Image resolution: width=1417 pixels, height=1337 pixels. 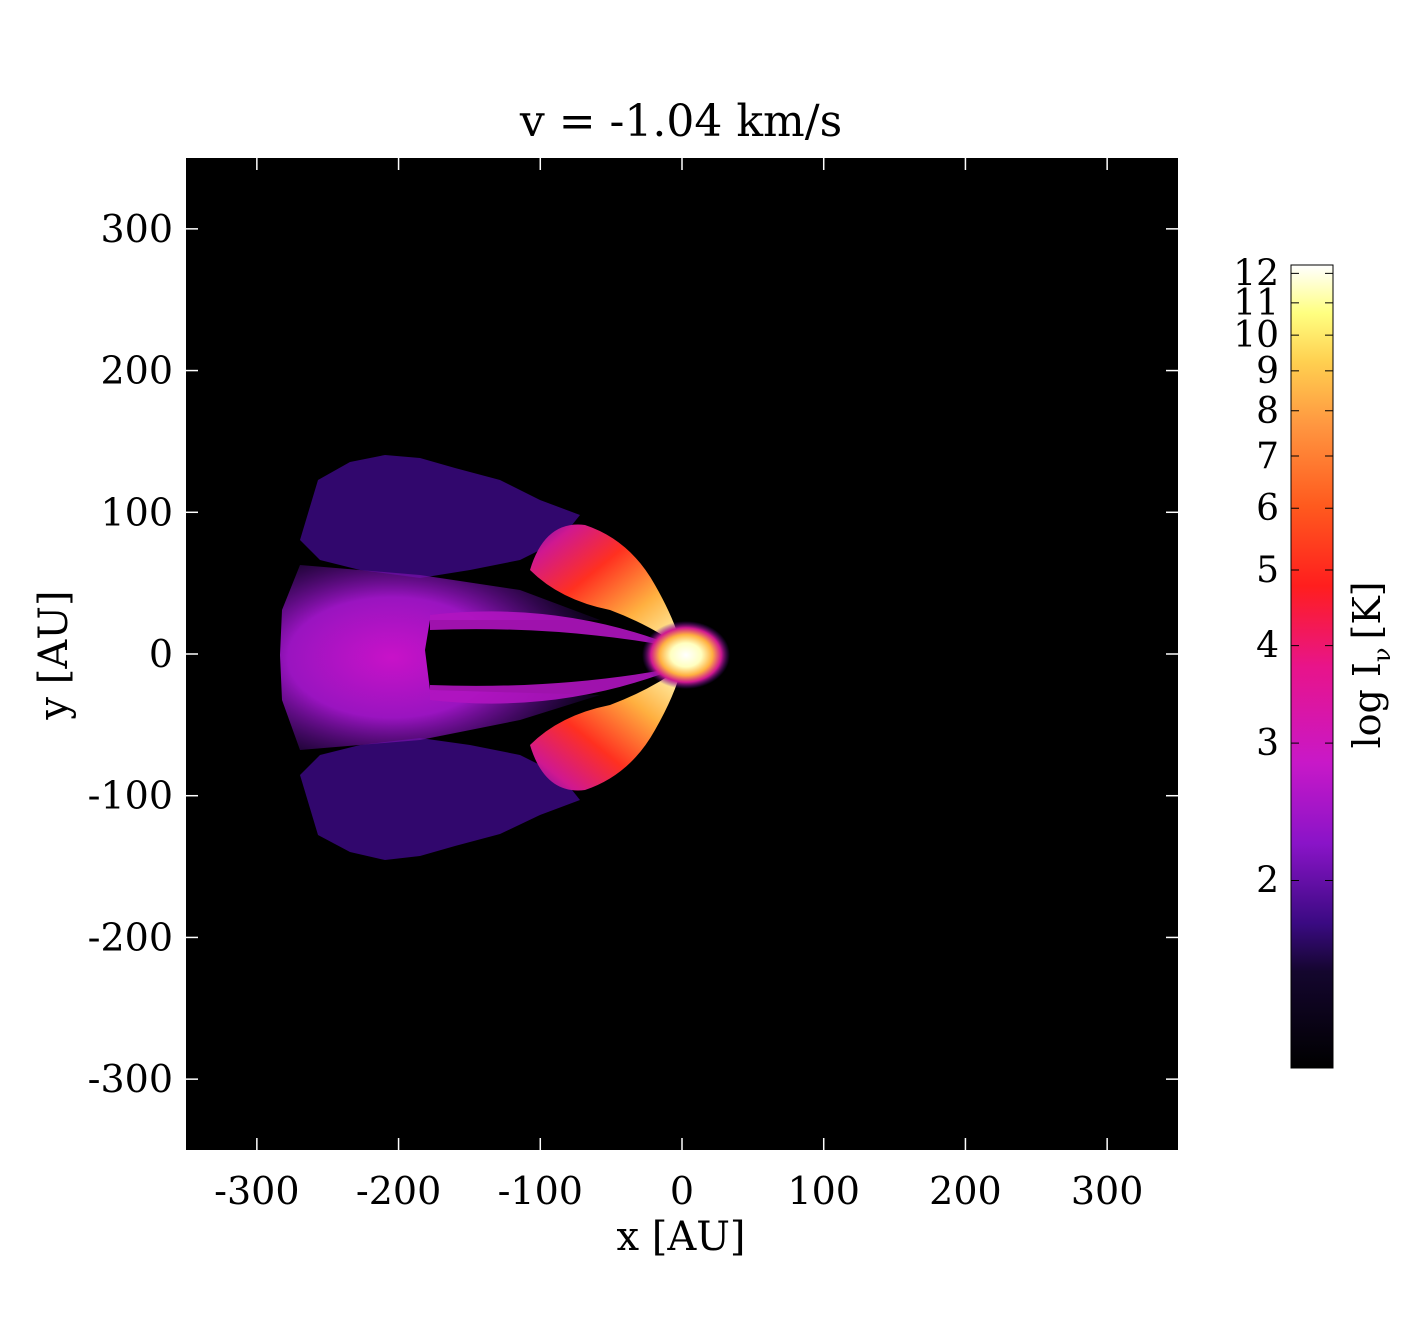 What do you see at coordinates (136, 229) in the screenshot?
I see `y-tick-label: 300` at bounding box center [136, 229].